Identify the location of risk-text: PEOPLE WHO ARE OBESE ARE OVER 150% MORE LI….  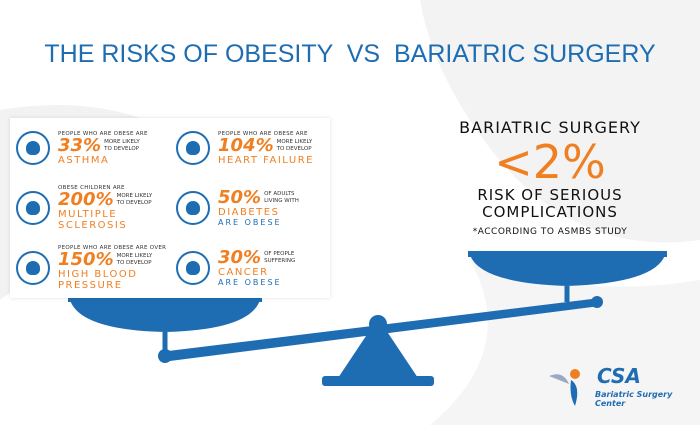
(114, 268).